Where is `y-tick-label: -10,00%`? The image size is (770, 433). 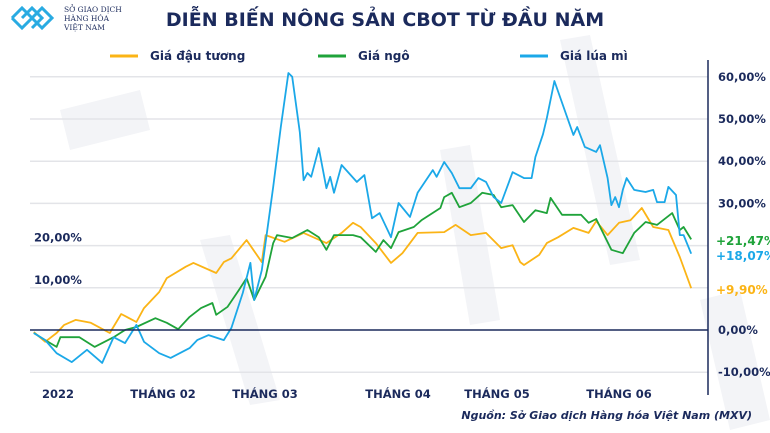 y-tick-label: -10,00% is located at coordinates (744, 372).